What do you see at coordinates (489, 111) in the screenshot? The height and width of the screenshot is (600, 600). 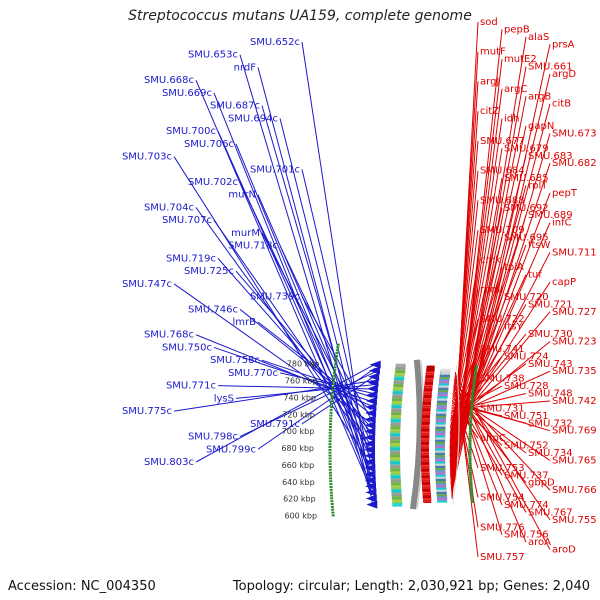 I see `right-gene-label: citZ` at bounding box center [489, 111].